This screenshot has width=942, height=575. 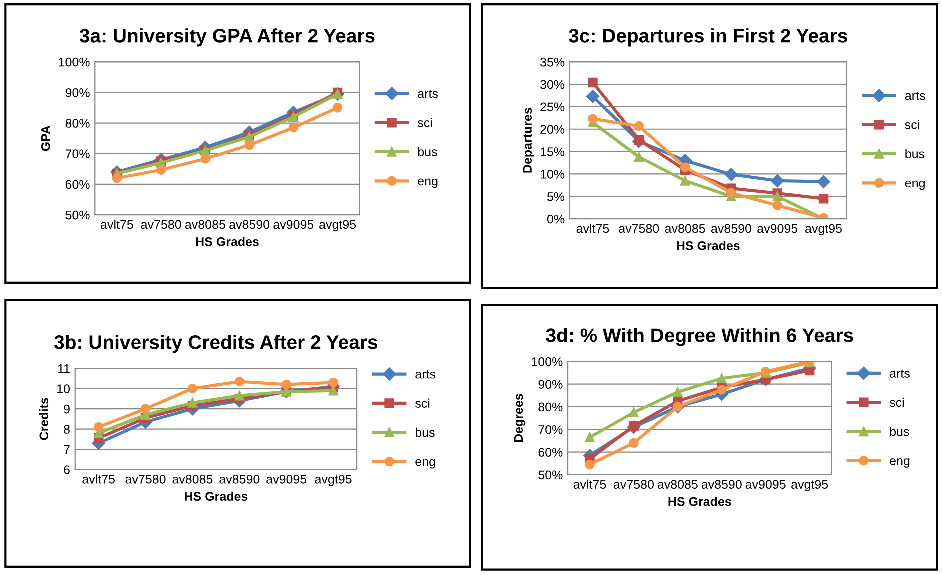 What do you see at coordinates (700, 337) in the screenshot?
I see `chart-title: 3d: % With Degree Within 6 Years` at bounding box center [700, 337].